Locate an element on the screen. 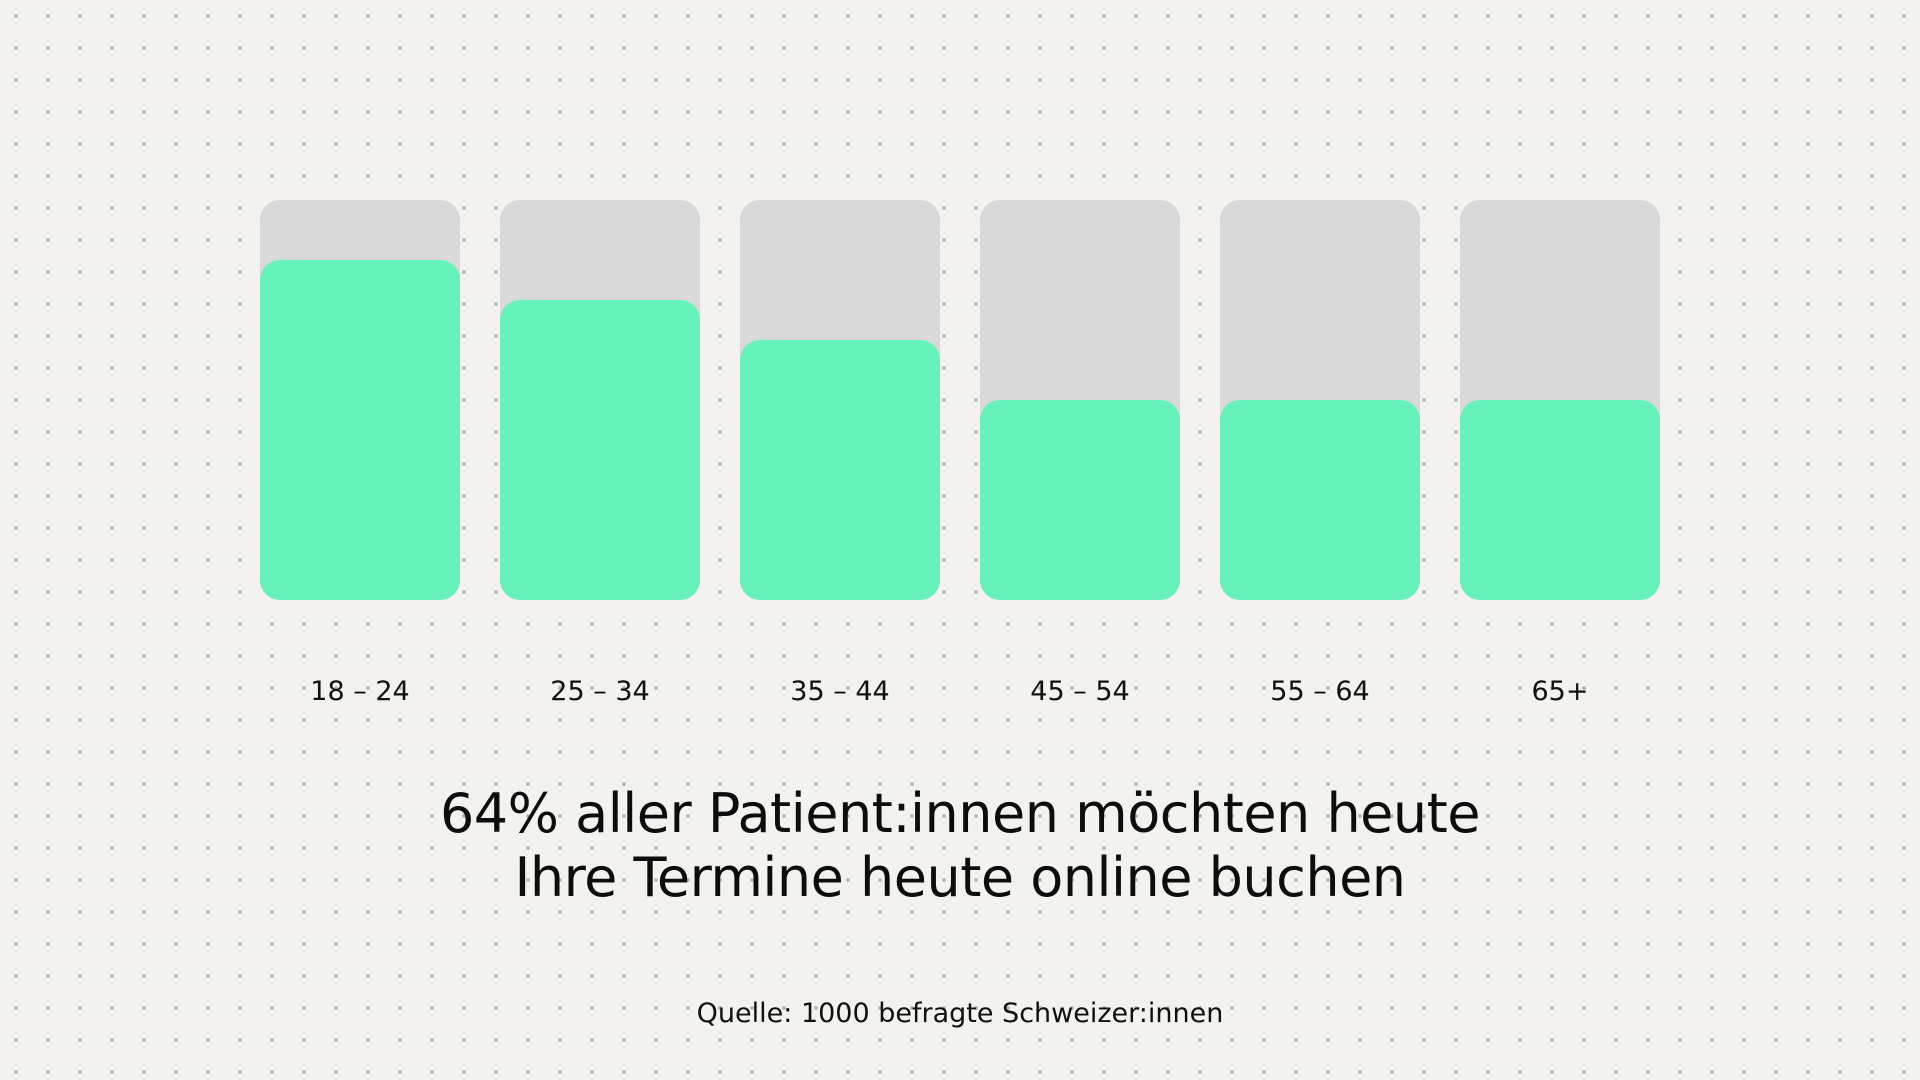 The image size is (1920, 1080). bar-group: 35 – 44 is located at coordinates (840, 453).